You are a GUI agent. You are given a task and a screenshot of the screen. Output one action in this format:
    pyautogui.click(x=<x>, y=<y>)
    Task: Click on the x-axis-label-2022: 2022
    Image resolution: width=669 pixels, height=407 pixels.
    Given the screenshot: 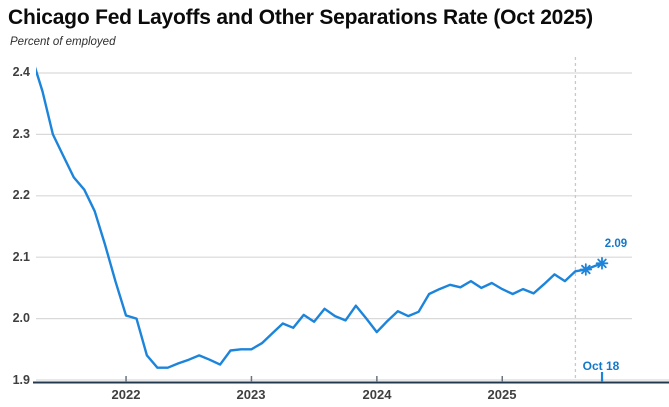 What is the action you would take?
    pyautogui.click(x=126, y=394)
    